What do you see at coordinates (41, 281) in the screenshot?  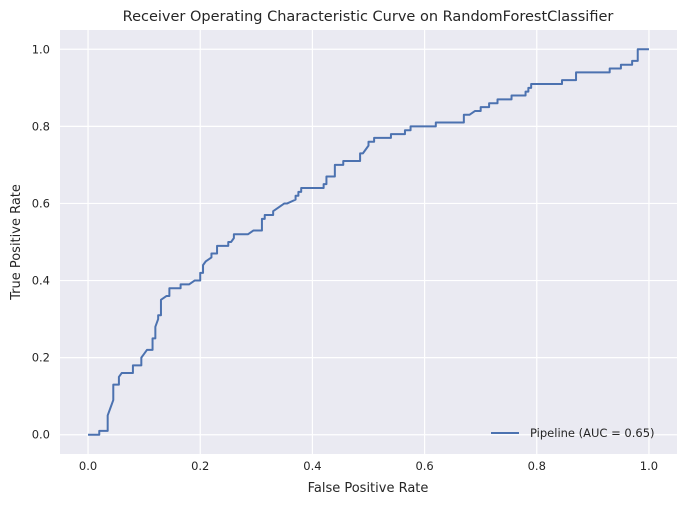 I see `y-tick-label: 0.4` at bounding box center [41, 281].